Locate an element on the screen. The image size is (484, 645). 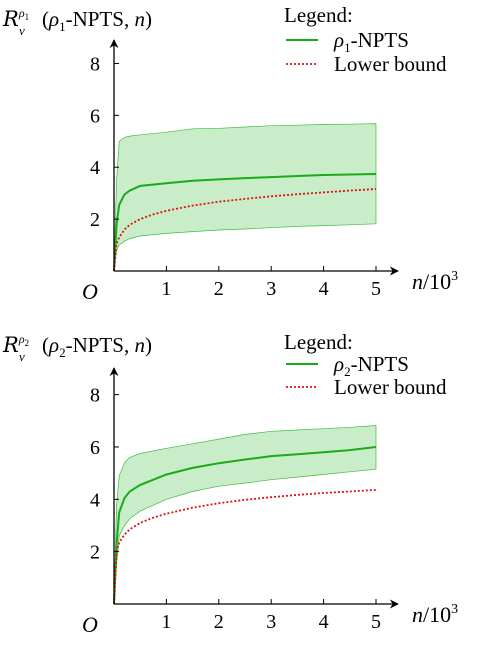
y-axis-title: Rρ1 ν (ρ1-NPTS, n) is located at coordinates (77, 22).